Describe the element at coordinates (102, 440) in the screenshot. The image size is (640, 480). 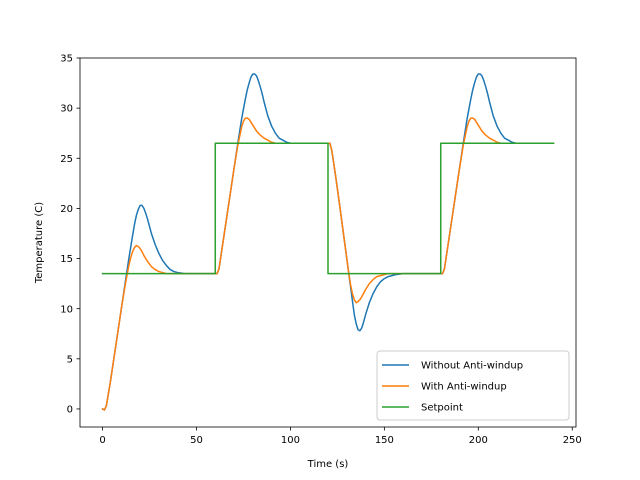
I see `x-tick-label: 0` at that location.